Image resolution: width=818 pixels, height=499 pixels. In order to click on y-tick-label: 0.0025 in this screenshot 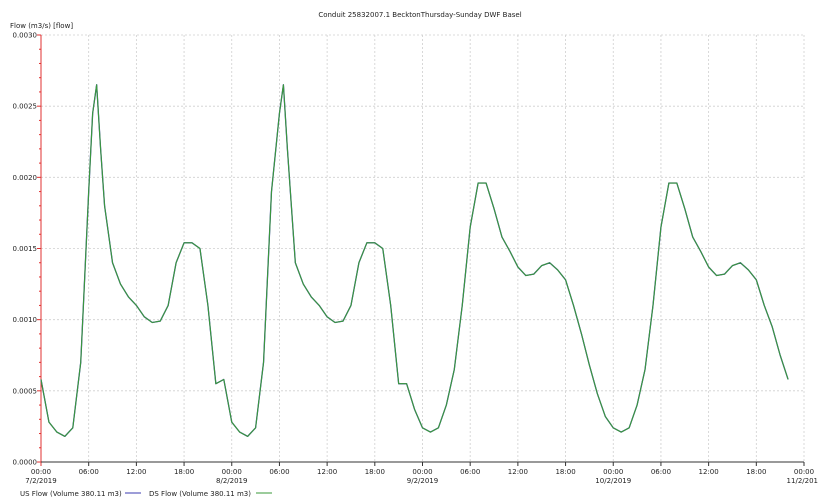, I will do `click(25, 107)`.